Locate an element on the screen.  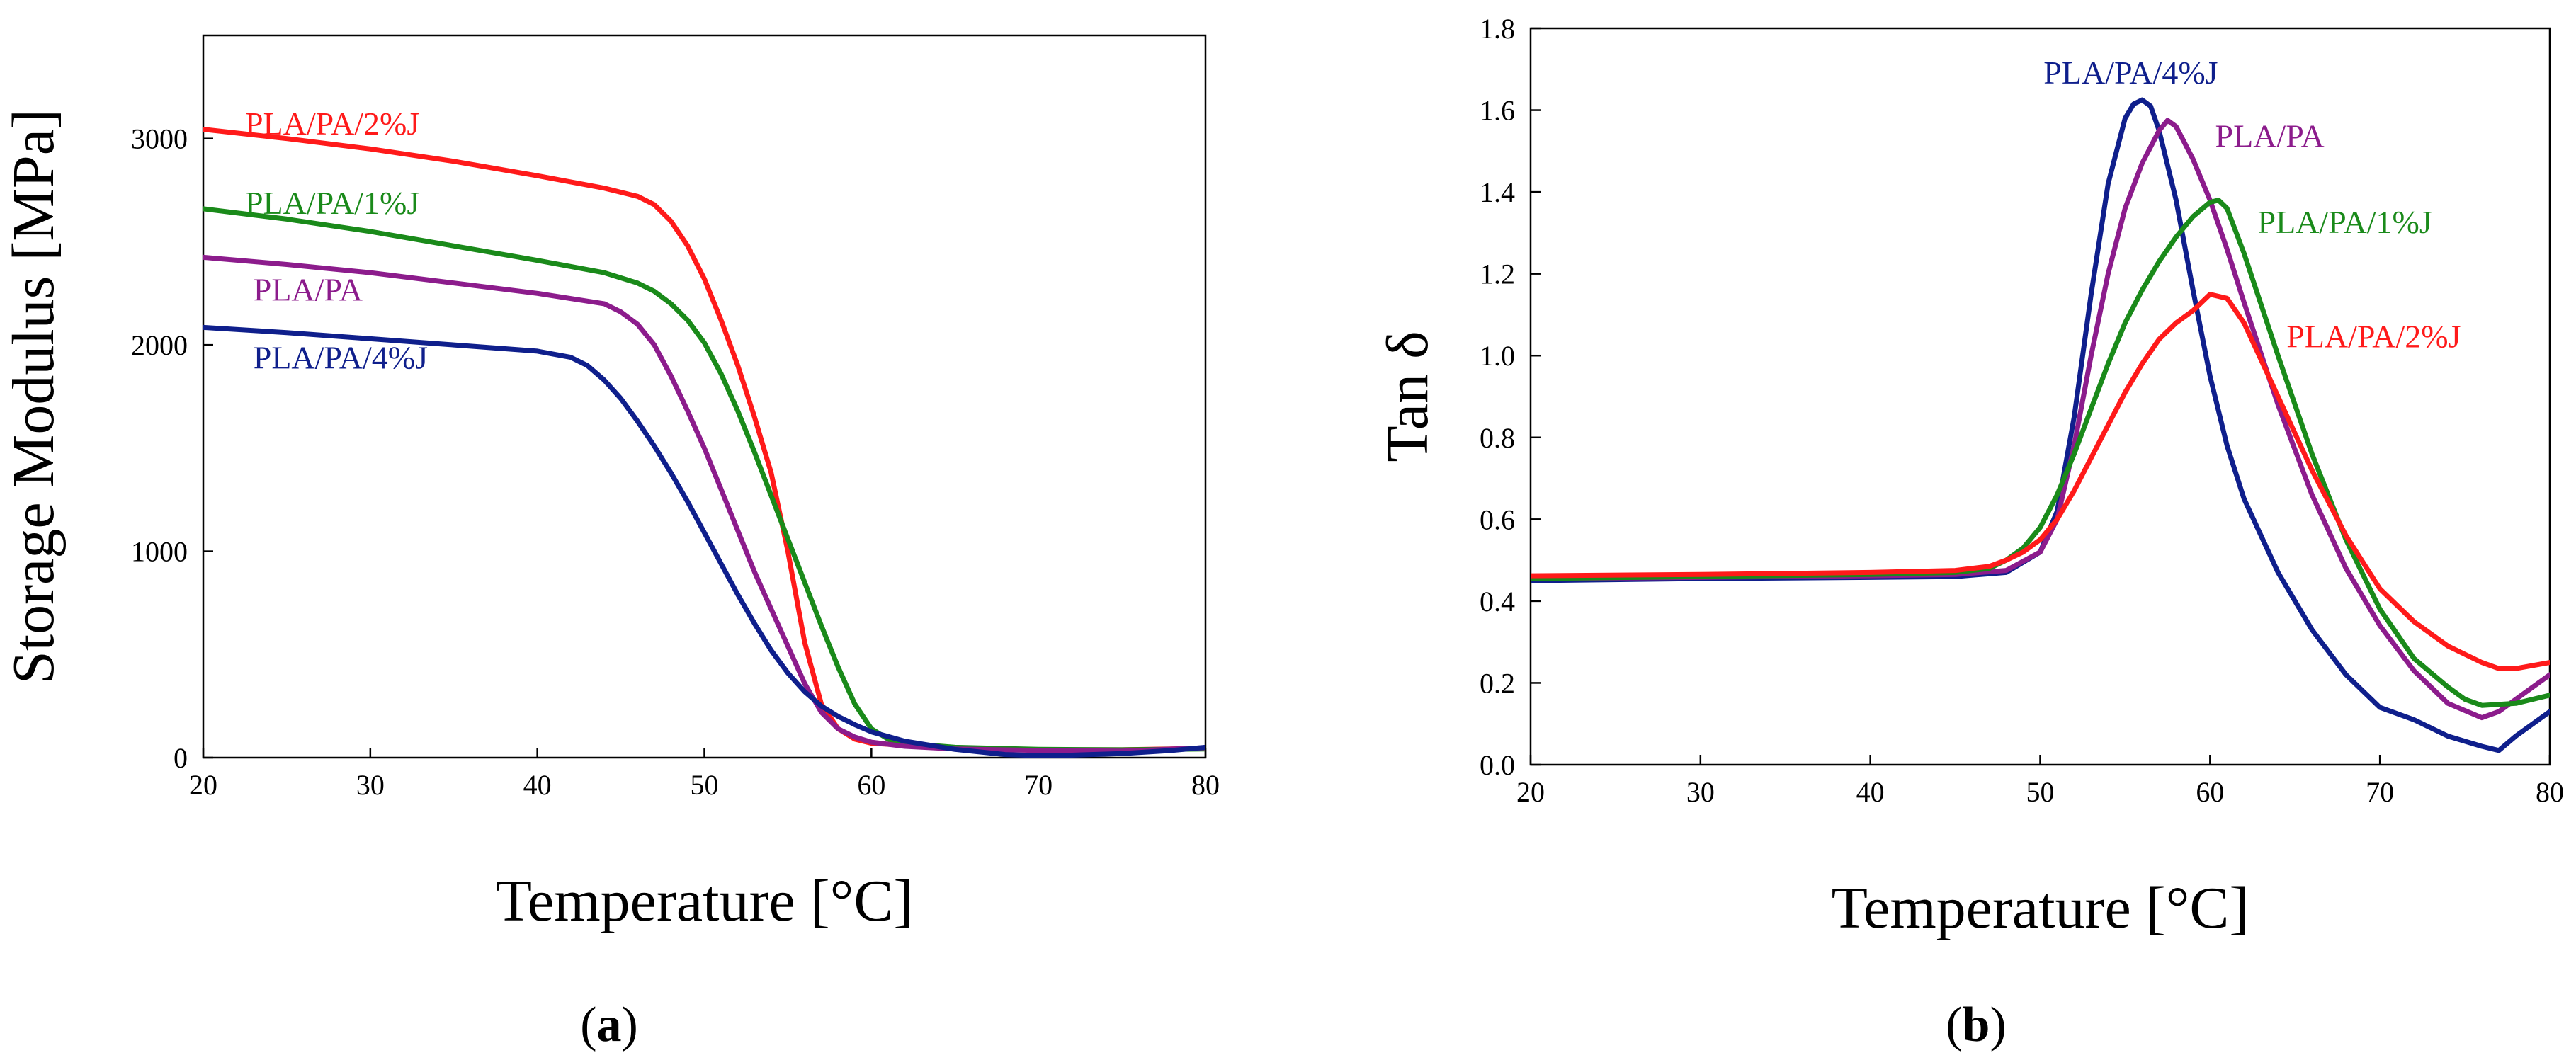
panel-label: (b) is located at coordinates (1976, 1025).